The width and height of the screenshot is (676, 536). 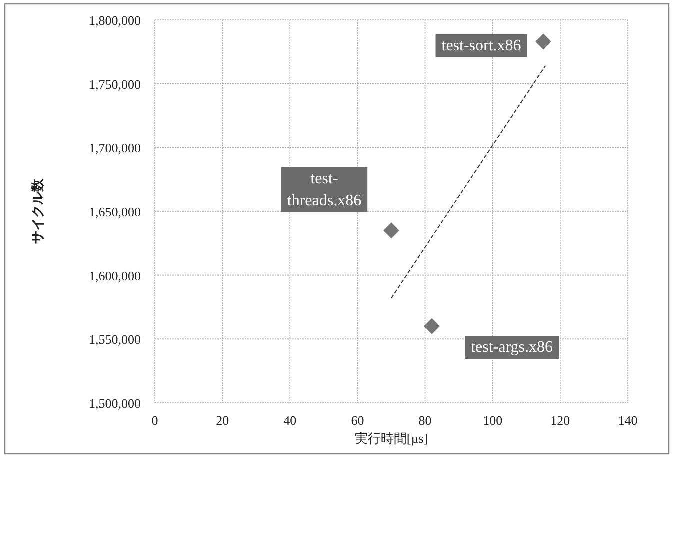 What do you see at coordinates (37, 211) in the screenshot?
I see `y-axis-title: サイクル数` at bounding box center [37, 211].